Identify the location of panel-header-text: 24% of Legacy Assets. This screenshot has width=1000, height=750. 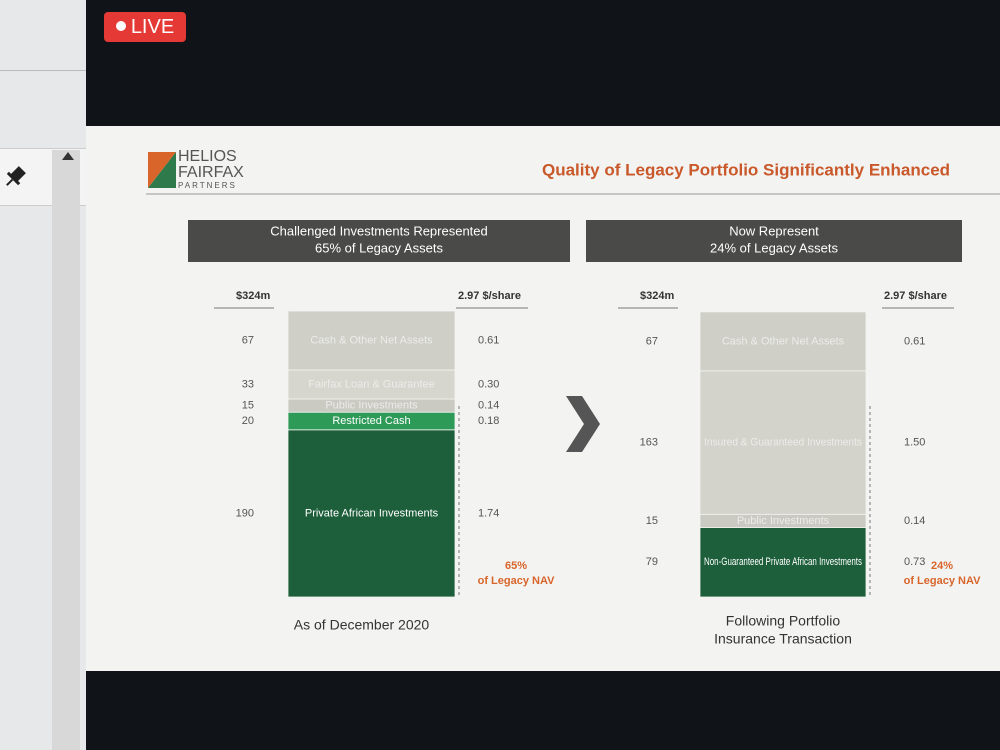
(774, 247).